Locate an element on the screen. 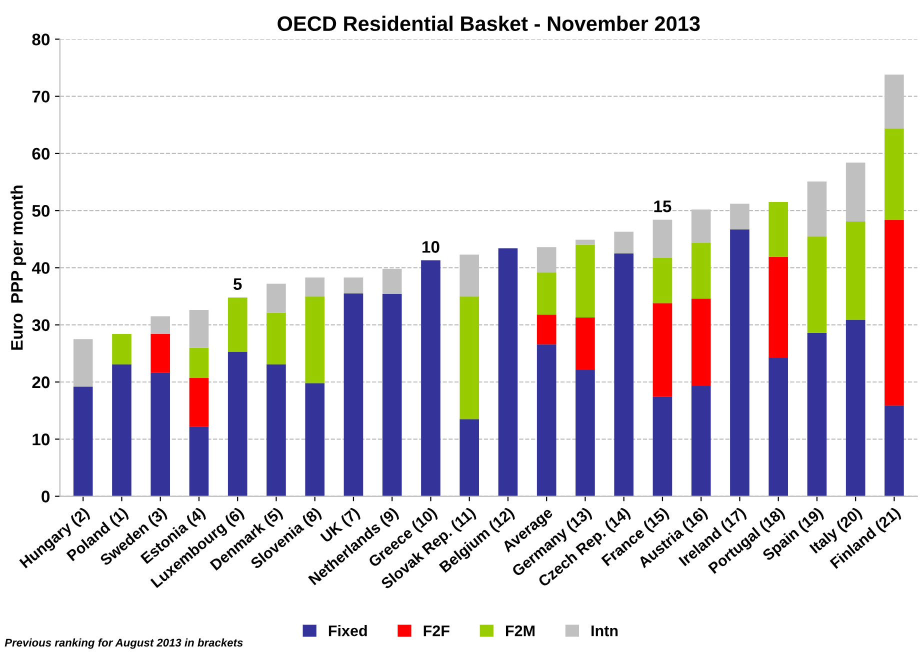 This screenshot has width=922, height=653. y-tick-label: 30 is located at coordinates (41, 325).